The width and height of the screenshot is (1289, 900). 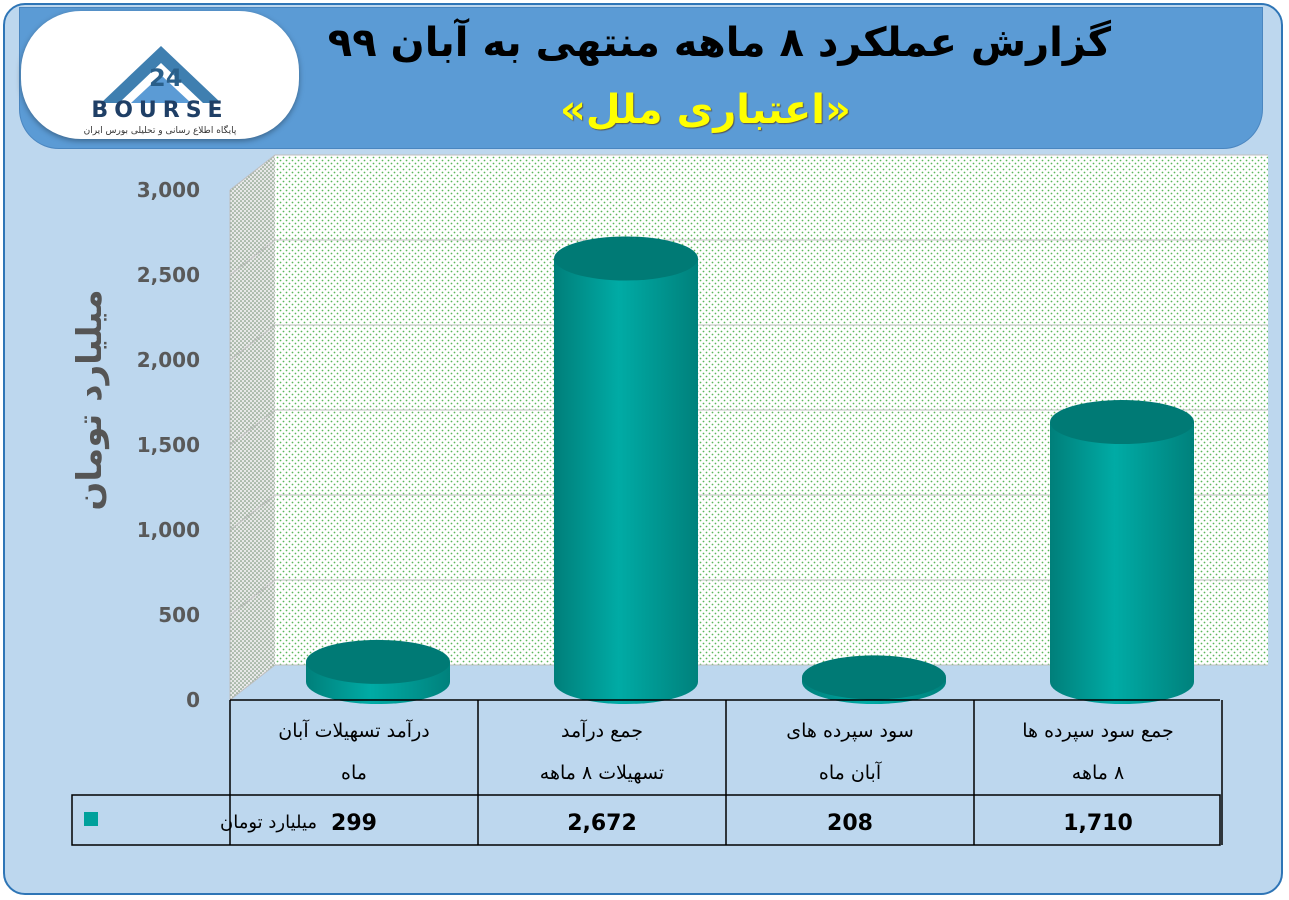 I want to click on page-title: گزارش عملکرد ۸ ماهه منتهی به آبان ۹۹, so click(x=719, y=43).